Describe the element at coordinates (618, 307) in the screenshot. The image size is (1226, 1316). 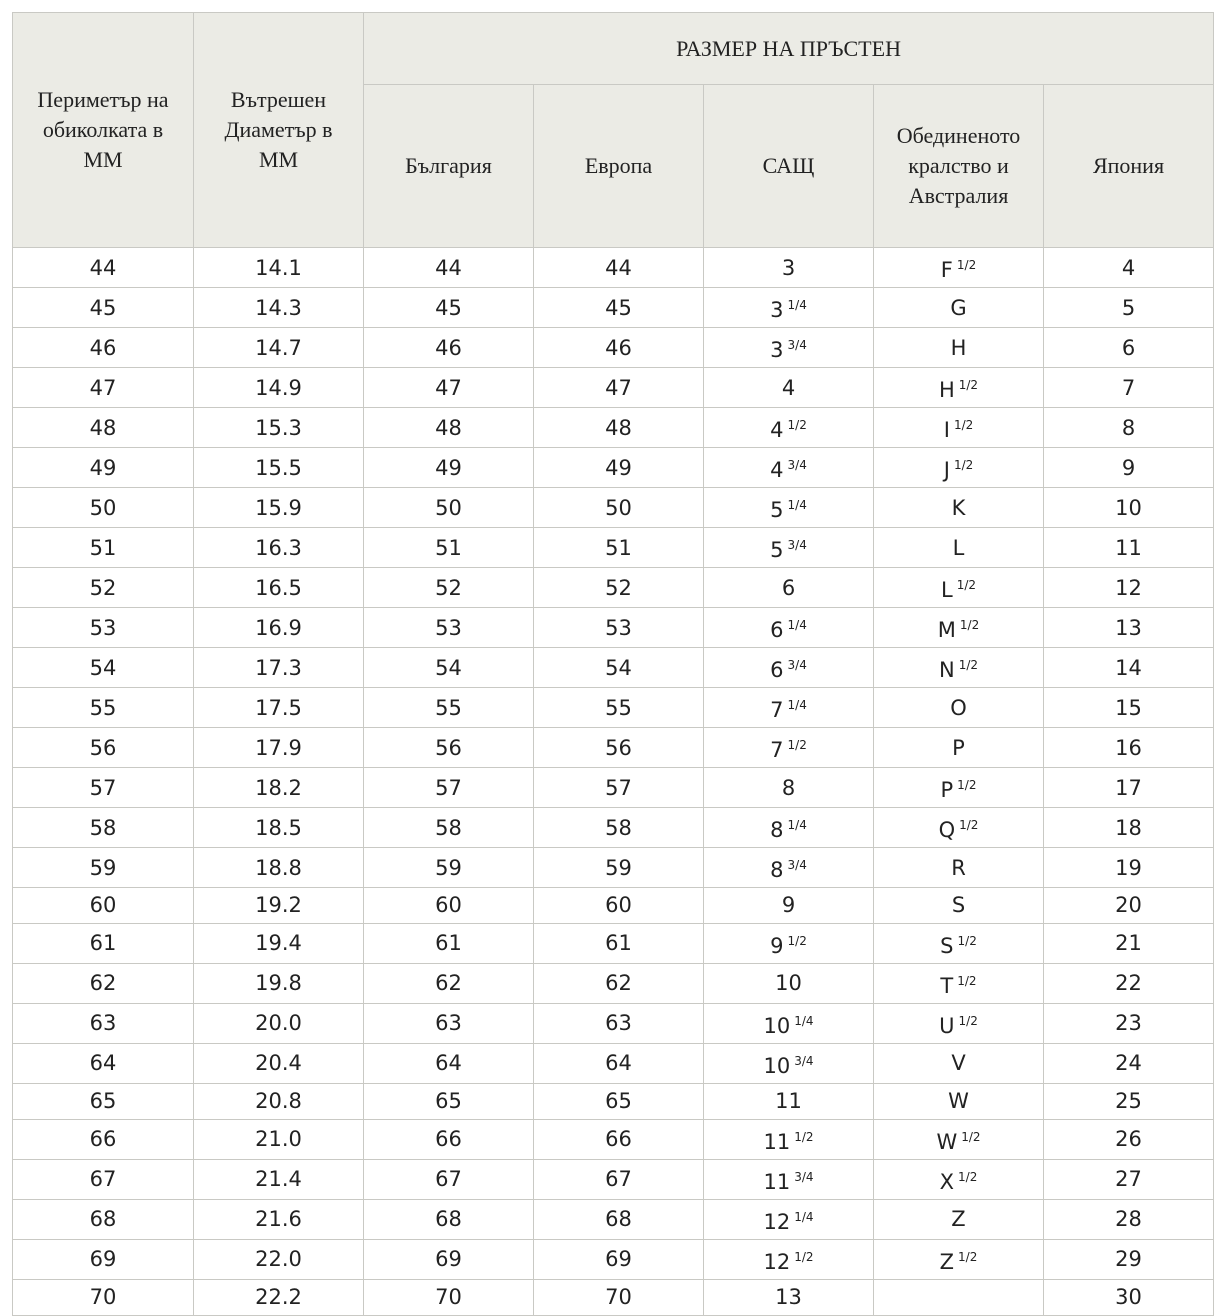
I see `table-cell: 45` at that location.